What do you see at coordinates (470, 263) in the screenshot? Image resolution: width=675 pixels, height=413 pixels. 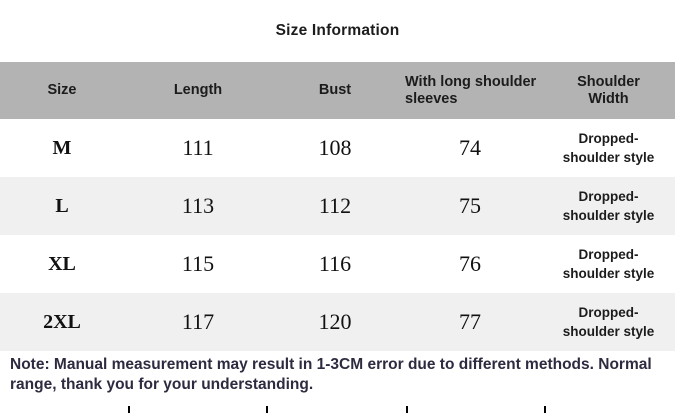 I see `cell-sleeve: 76` at bounding box center [470, 263].